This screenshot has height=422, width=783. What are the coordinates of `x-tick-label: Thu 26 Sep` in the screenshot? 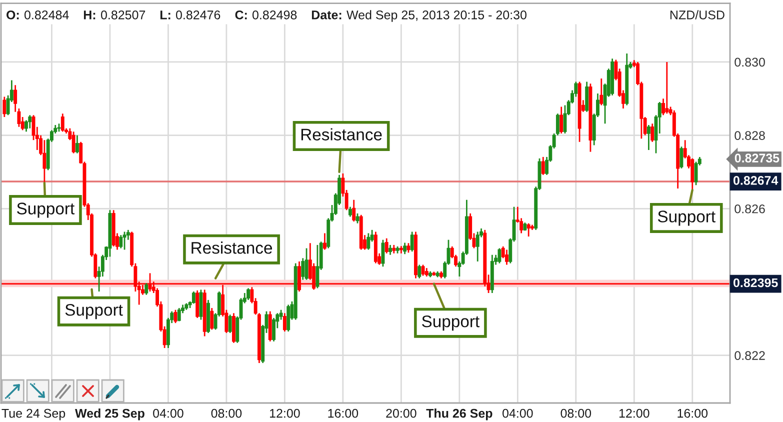 It's located at (459, 414).